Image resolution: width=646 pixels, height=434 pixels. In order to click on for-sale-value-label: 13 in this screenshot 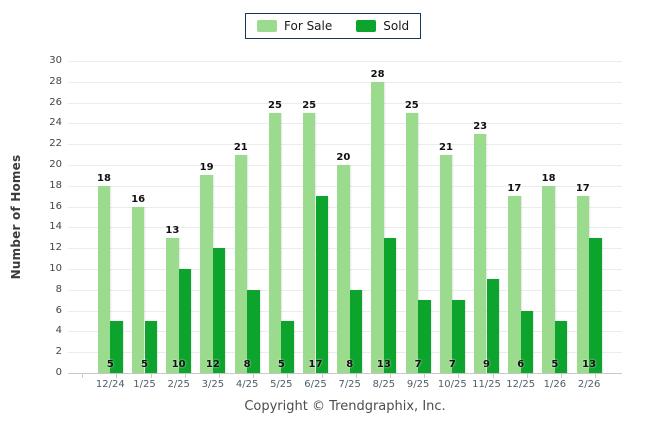, I will do `click(172, 230)`.